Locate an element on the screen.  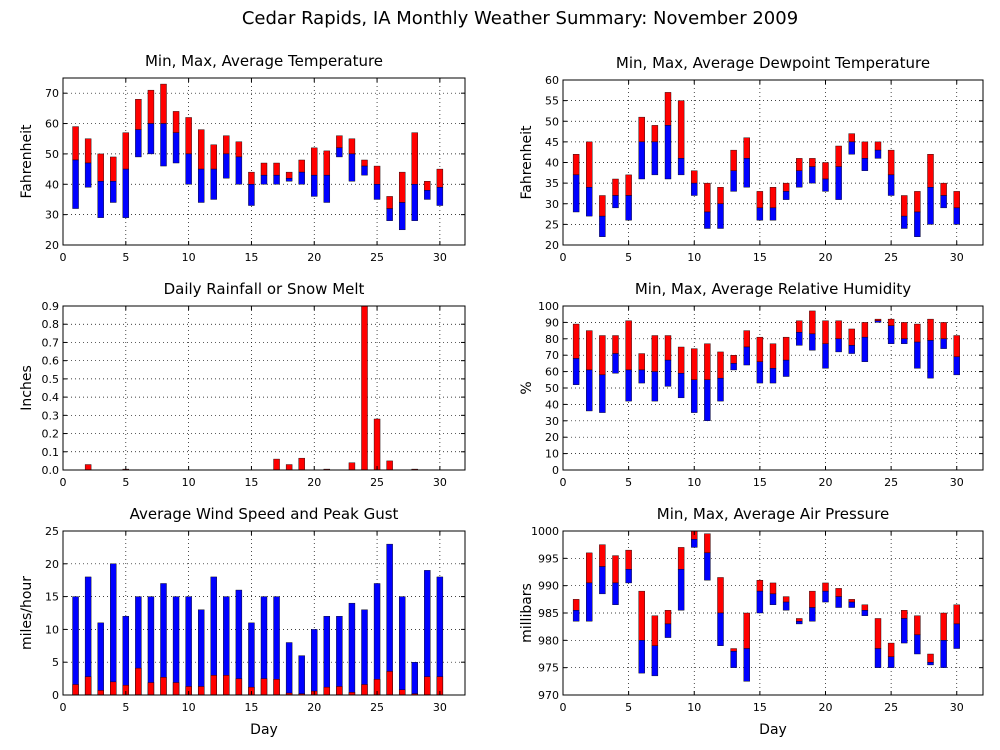
plot-frame-wind is located at coordinates (264, 613).